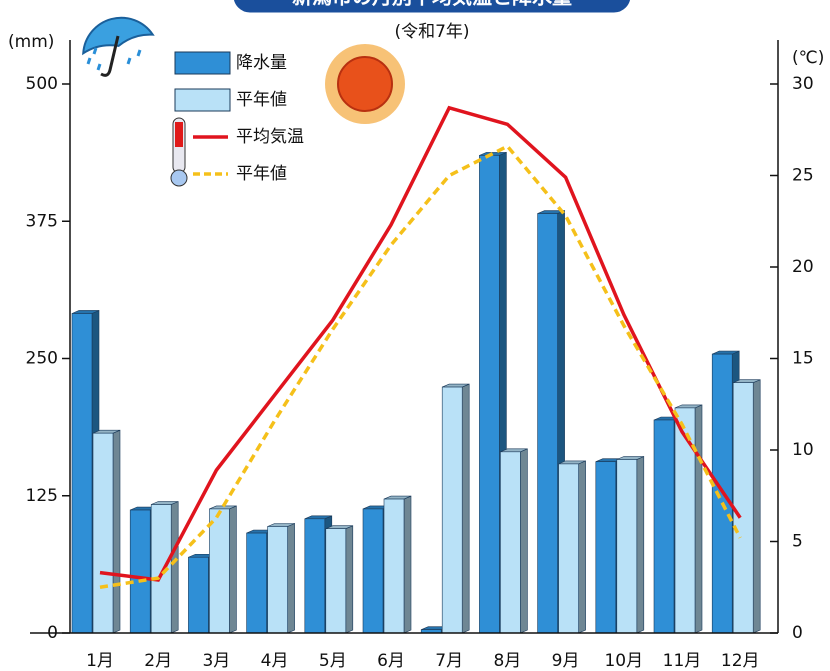  What do you see at coordinates (431, 32) in the screenshot?
I see `chart-subtitle: (令和7年)` at bounding box center [431, 32].